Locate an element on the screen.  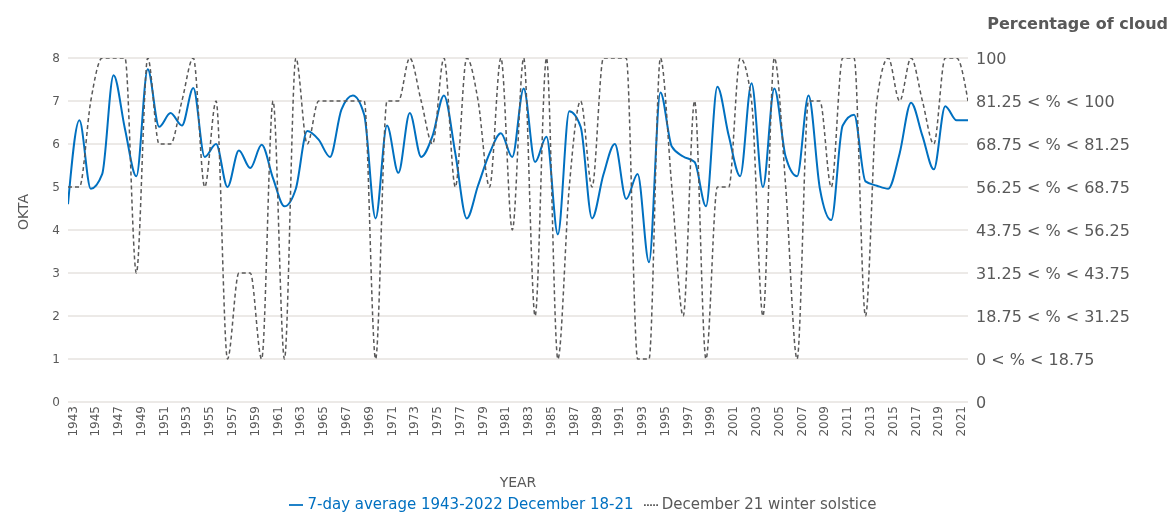
y2-tick-label: 31.25 < % < 43.75 is located at coordinates (1053, 273).